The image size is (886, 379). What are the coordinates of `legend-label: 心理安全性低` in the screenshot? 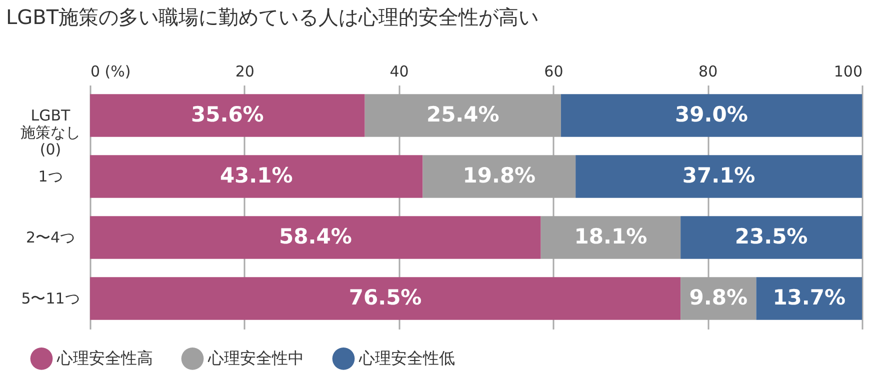 It's located at (406, 358).